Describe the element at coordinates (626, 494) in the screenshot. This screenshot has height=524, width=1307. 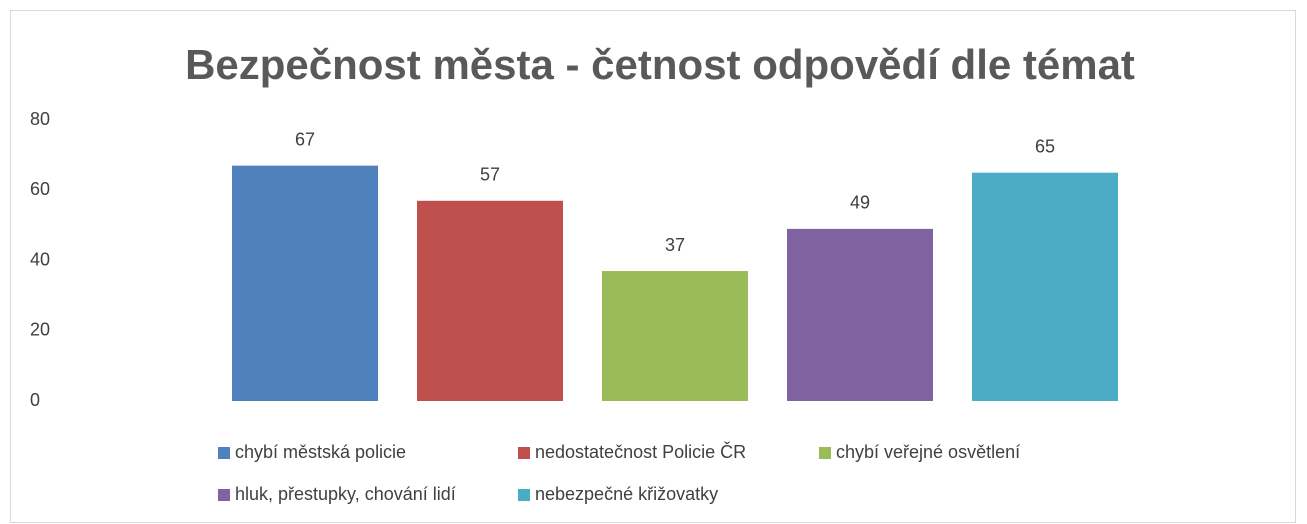
I see `legend-label: nebezpečné křižovatky` at that location.